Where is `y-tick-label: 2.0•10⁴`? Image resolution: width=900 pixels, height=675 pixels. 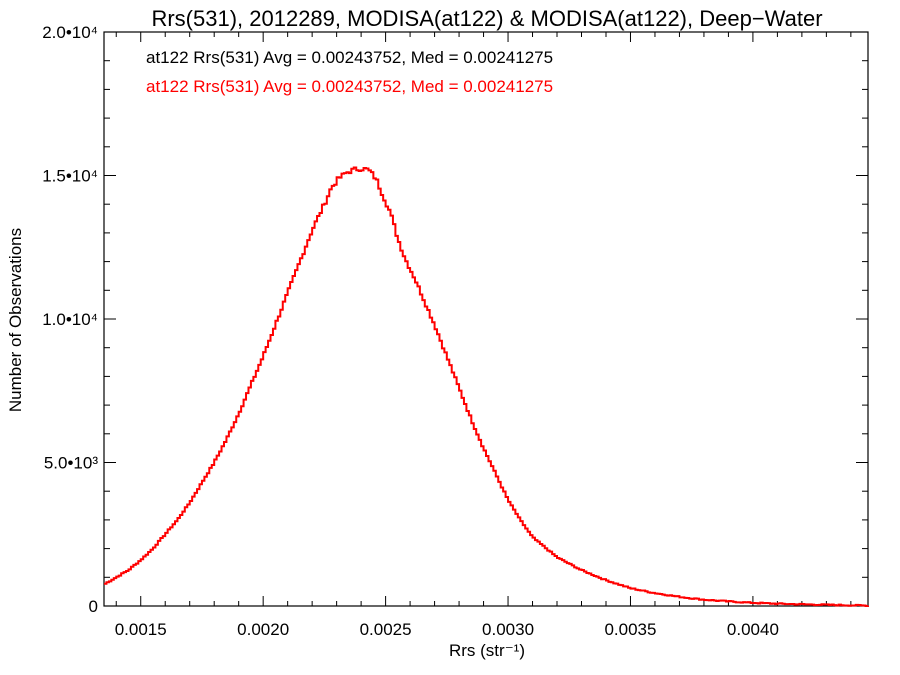 y-tick-label: 2.0•10⁴ is located at coordinates (70, 32).